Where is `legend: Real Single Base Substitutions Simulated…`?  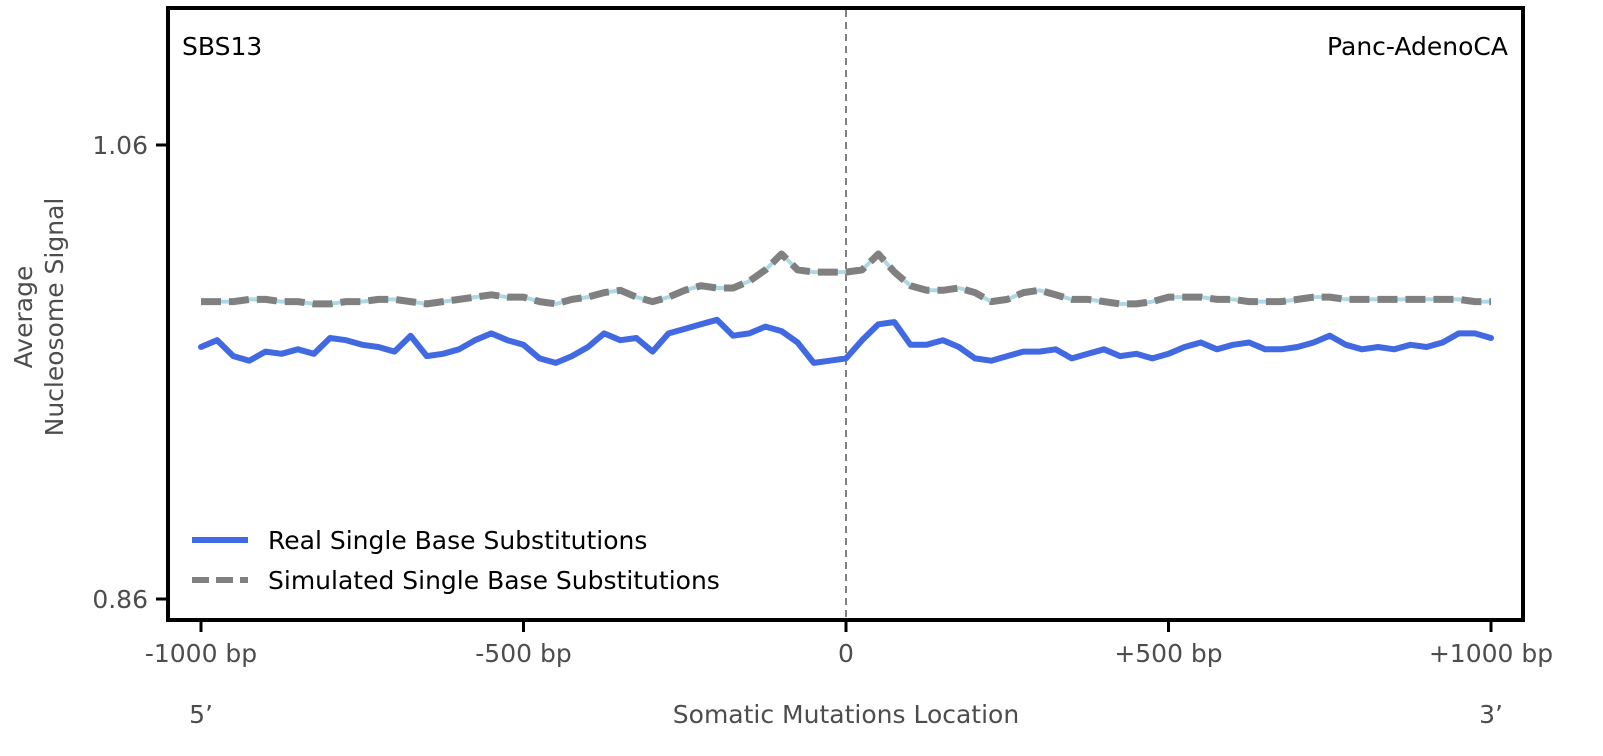
legend: Real Single Base Substitutions Simulated… is located at coordinates (456, 560).